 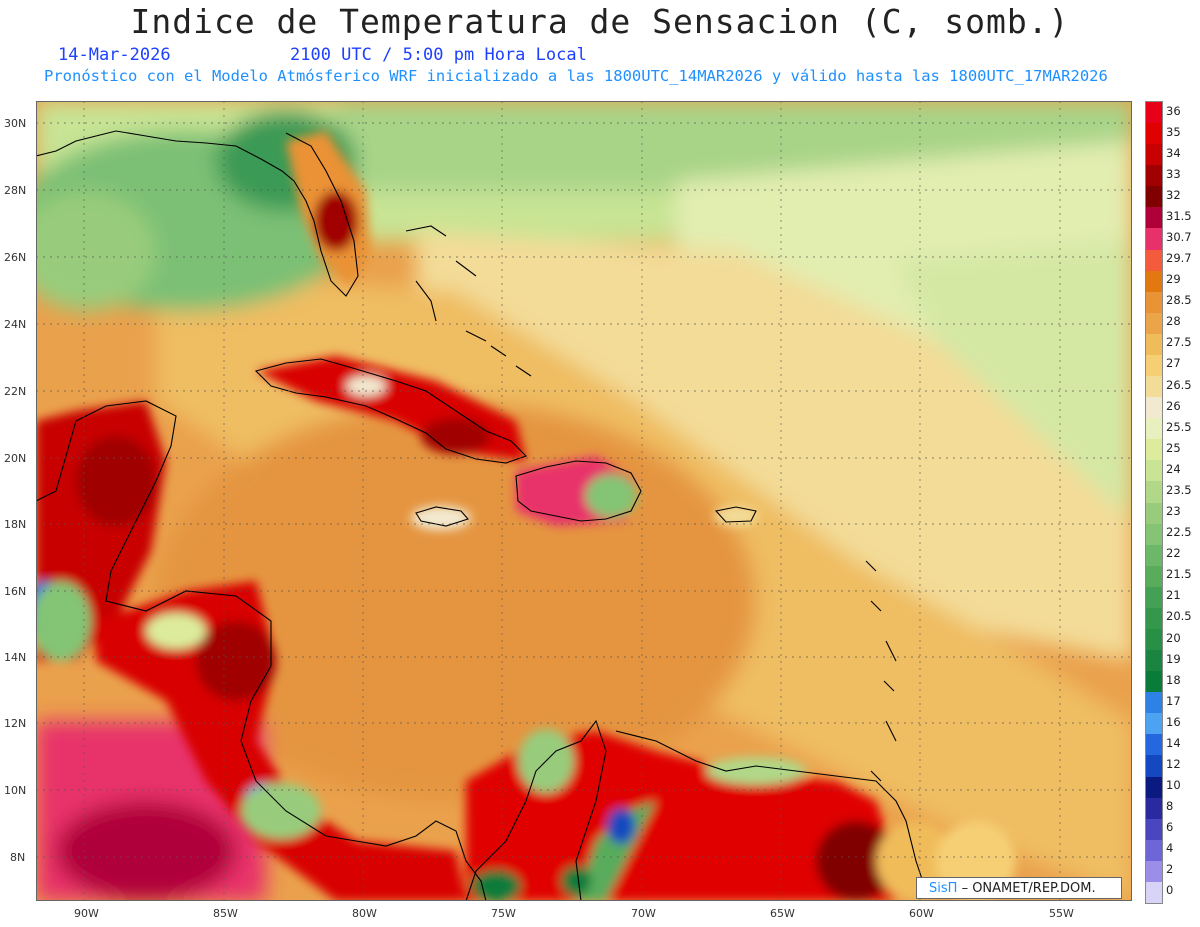 What do you see at coordinates (1173, 152) in the screenshot?
I see `legend-label: 34` at bounding box center [1173, 152].